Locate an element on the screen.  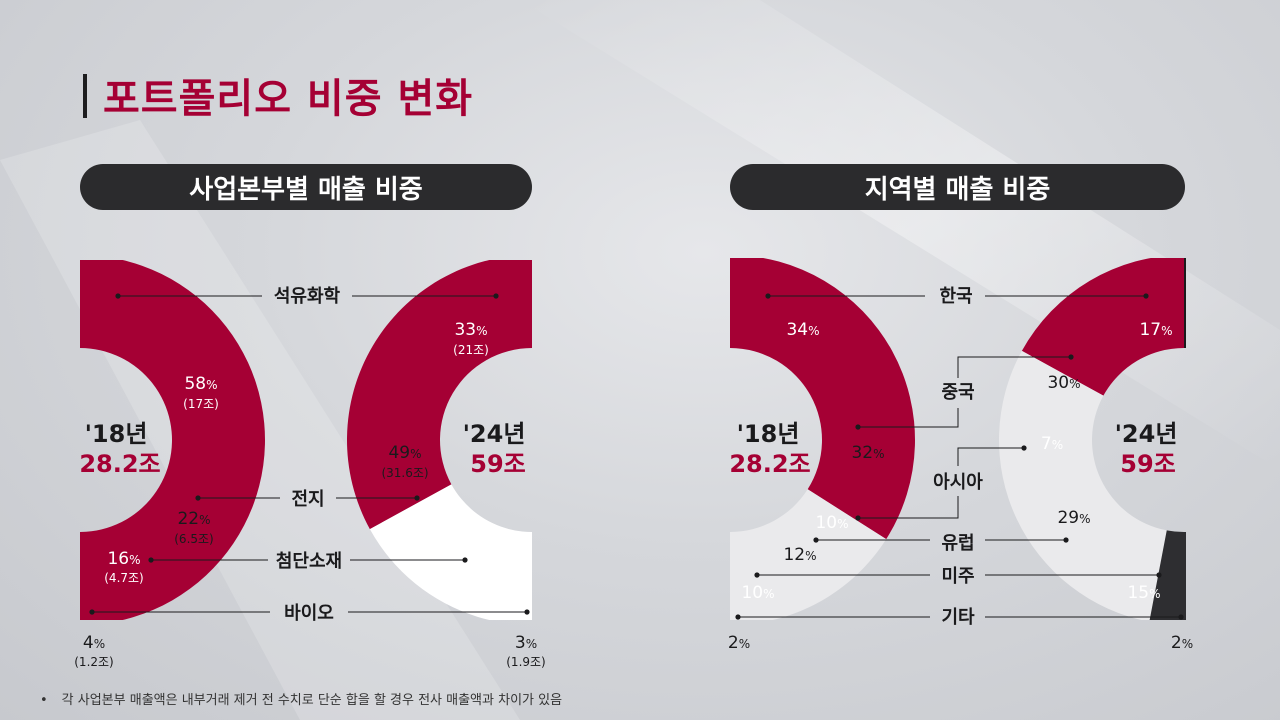
legend-label: 중국 is located at coordinates (957, 392).